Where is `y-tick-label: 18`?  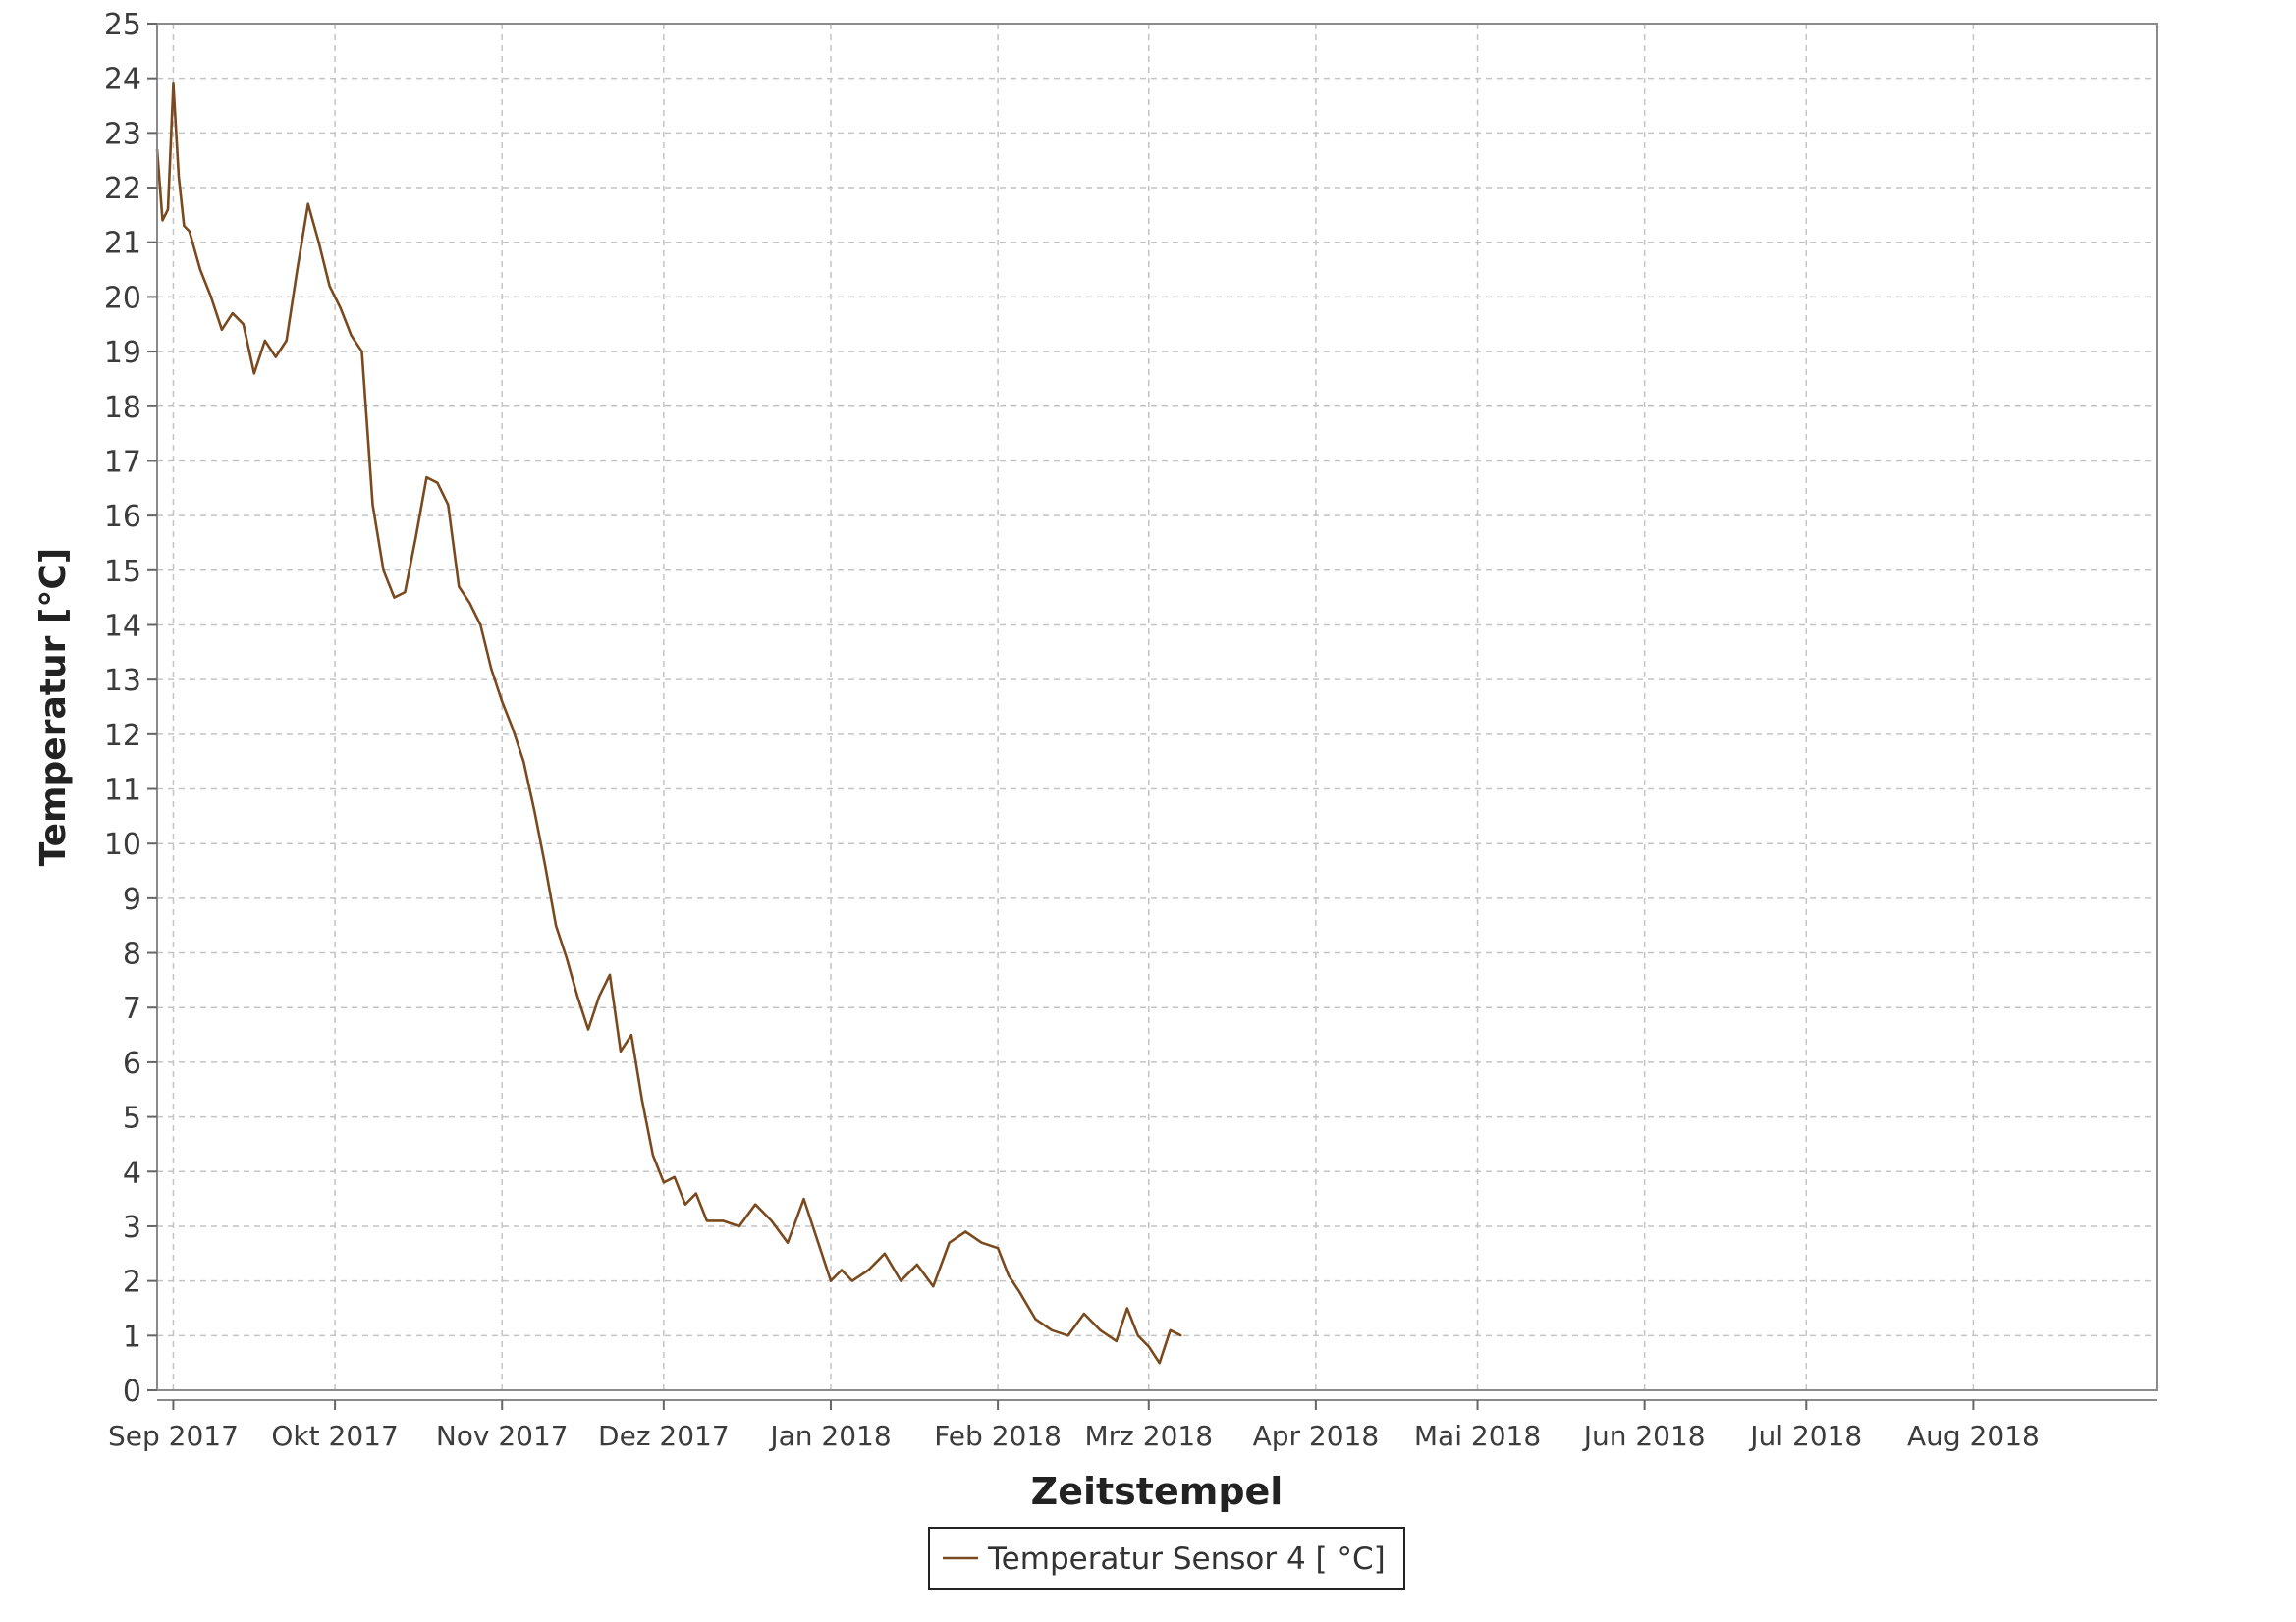
y-tick-label: 18 is located at coordinates (122, 408).